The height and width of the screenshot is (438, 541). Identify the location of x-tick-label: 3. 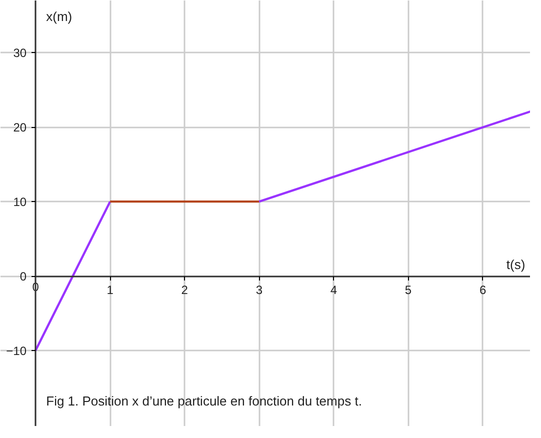
(259, 290).